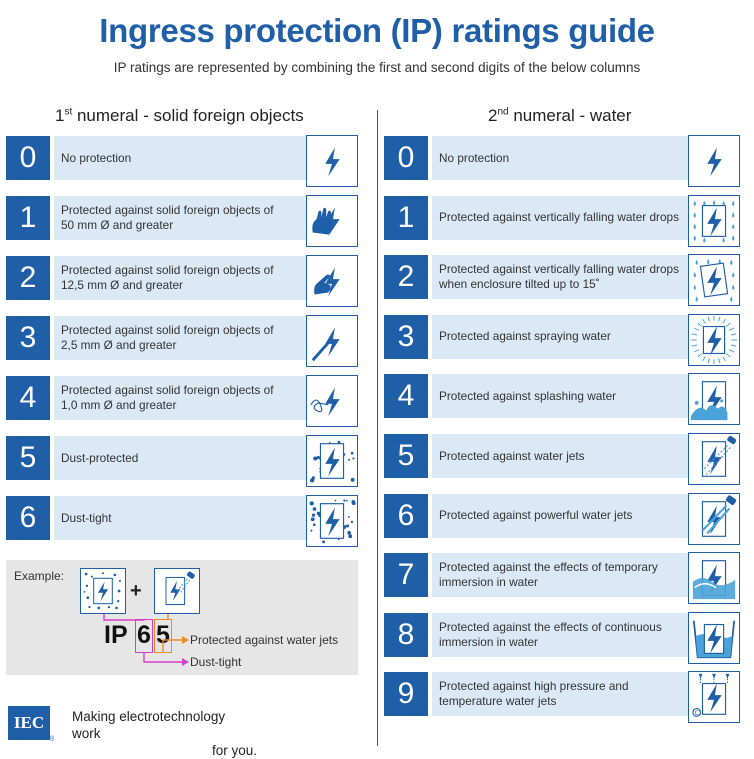 The image size is (754, 759). What do you see at coordinates (525, 336) in the screenshot?
I see `description-line1: Protected against spraying water` at bounding box center [525, 336].